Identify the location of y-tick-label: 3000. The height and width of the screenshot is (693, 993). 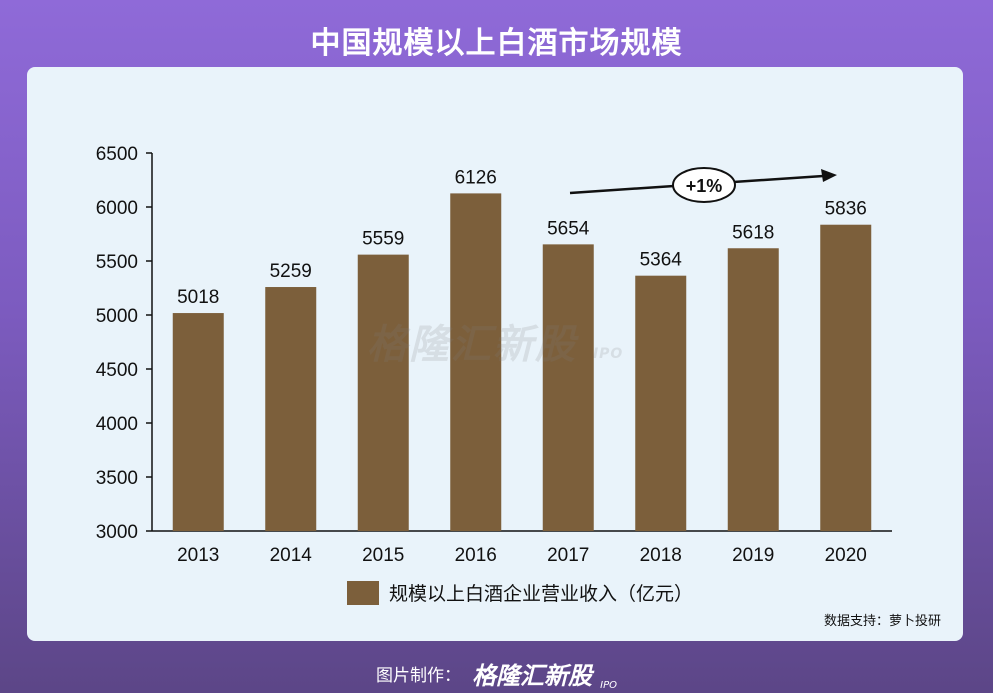
(117, 532).